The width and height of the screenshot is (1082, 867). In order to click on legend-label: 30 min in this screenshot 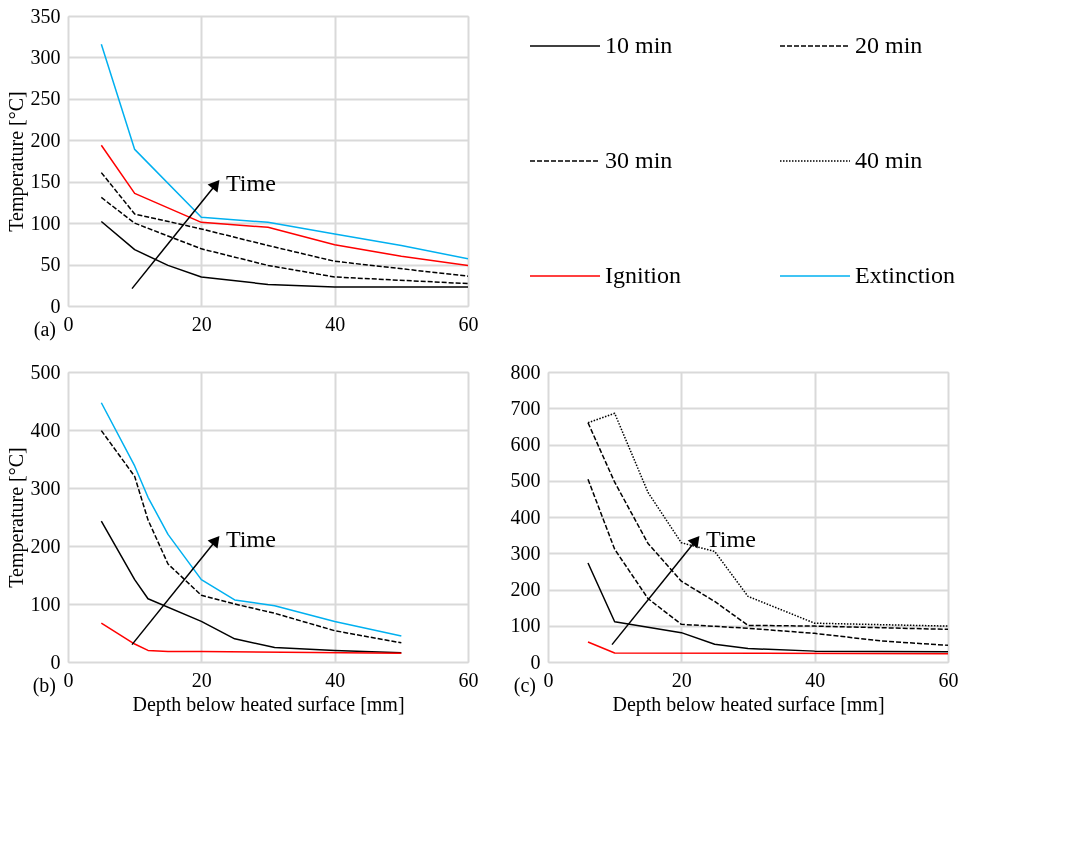, I will do `click(639, 160)`.